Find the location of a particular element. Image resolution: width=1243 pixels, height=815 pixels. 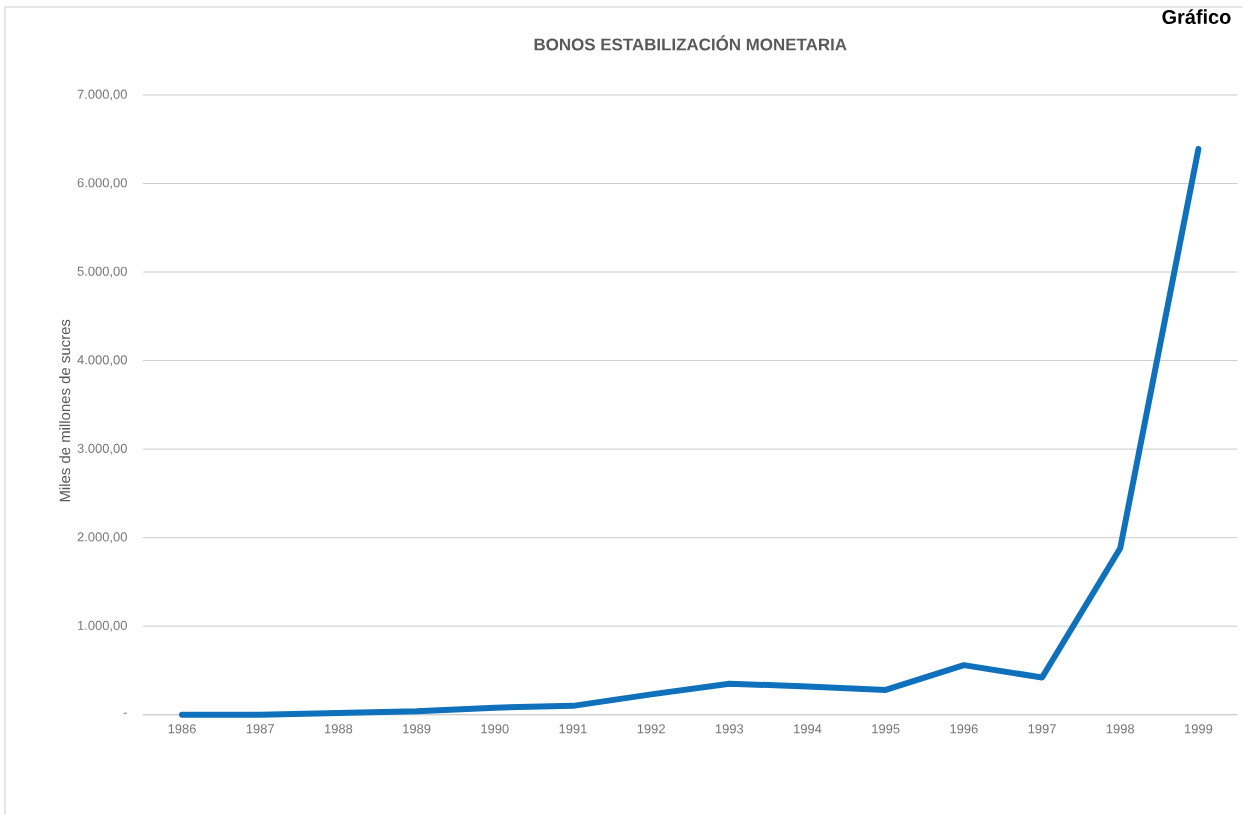

x-tick-label: 1999 is located at coordinates (1198, 729).